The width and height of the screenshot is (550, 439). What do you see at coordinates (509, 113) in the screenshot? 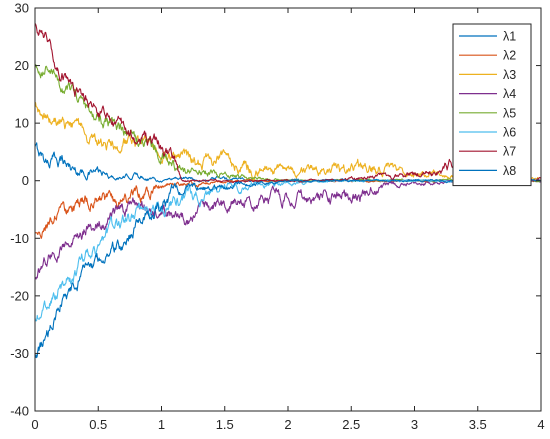
I see `legend-label-5: λ5` at bounding box center [509, 113].